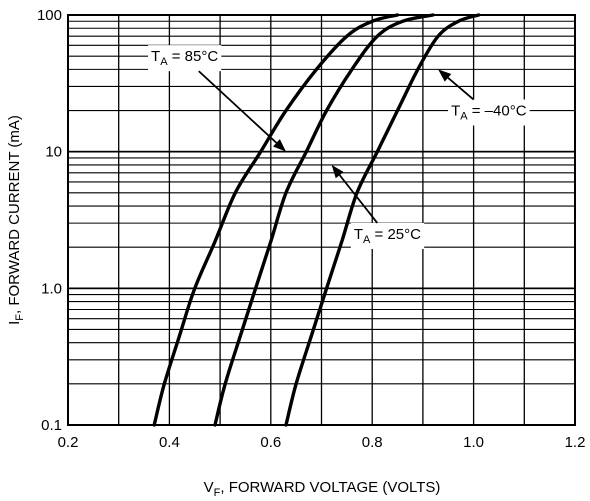 This screenshot has width=590, height=501. What do you see at coordinates (330, 487) in the screenshot?
I see `x-axis-title-rest: , FORWARD VOLTAGE (VOLTS)` at bounding box center [330, 487].